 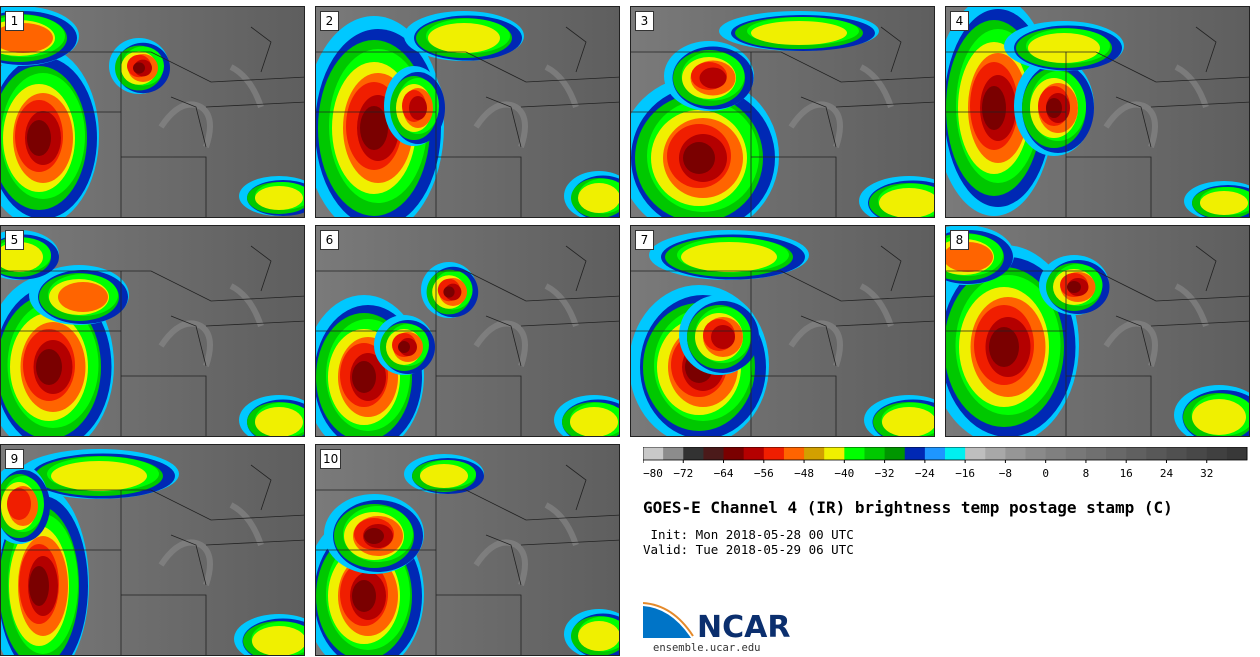 I want to click on colorbar-tick-label: −48, so click(x=804, y=473).